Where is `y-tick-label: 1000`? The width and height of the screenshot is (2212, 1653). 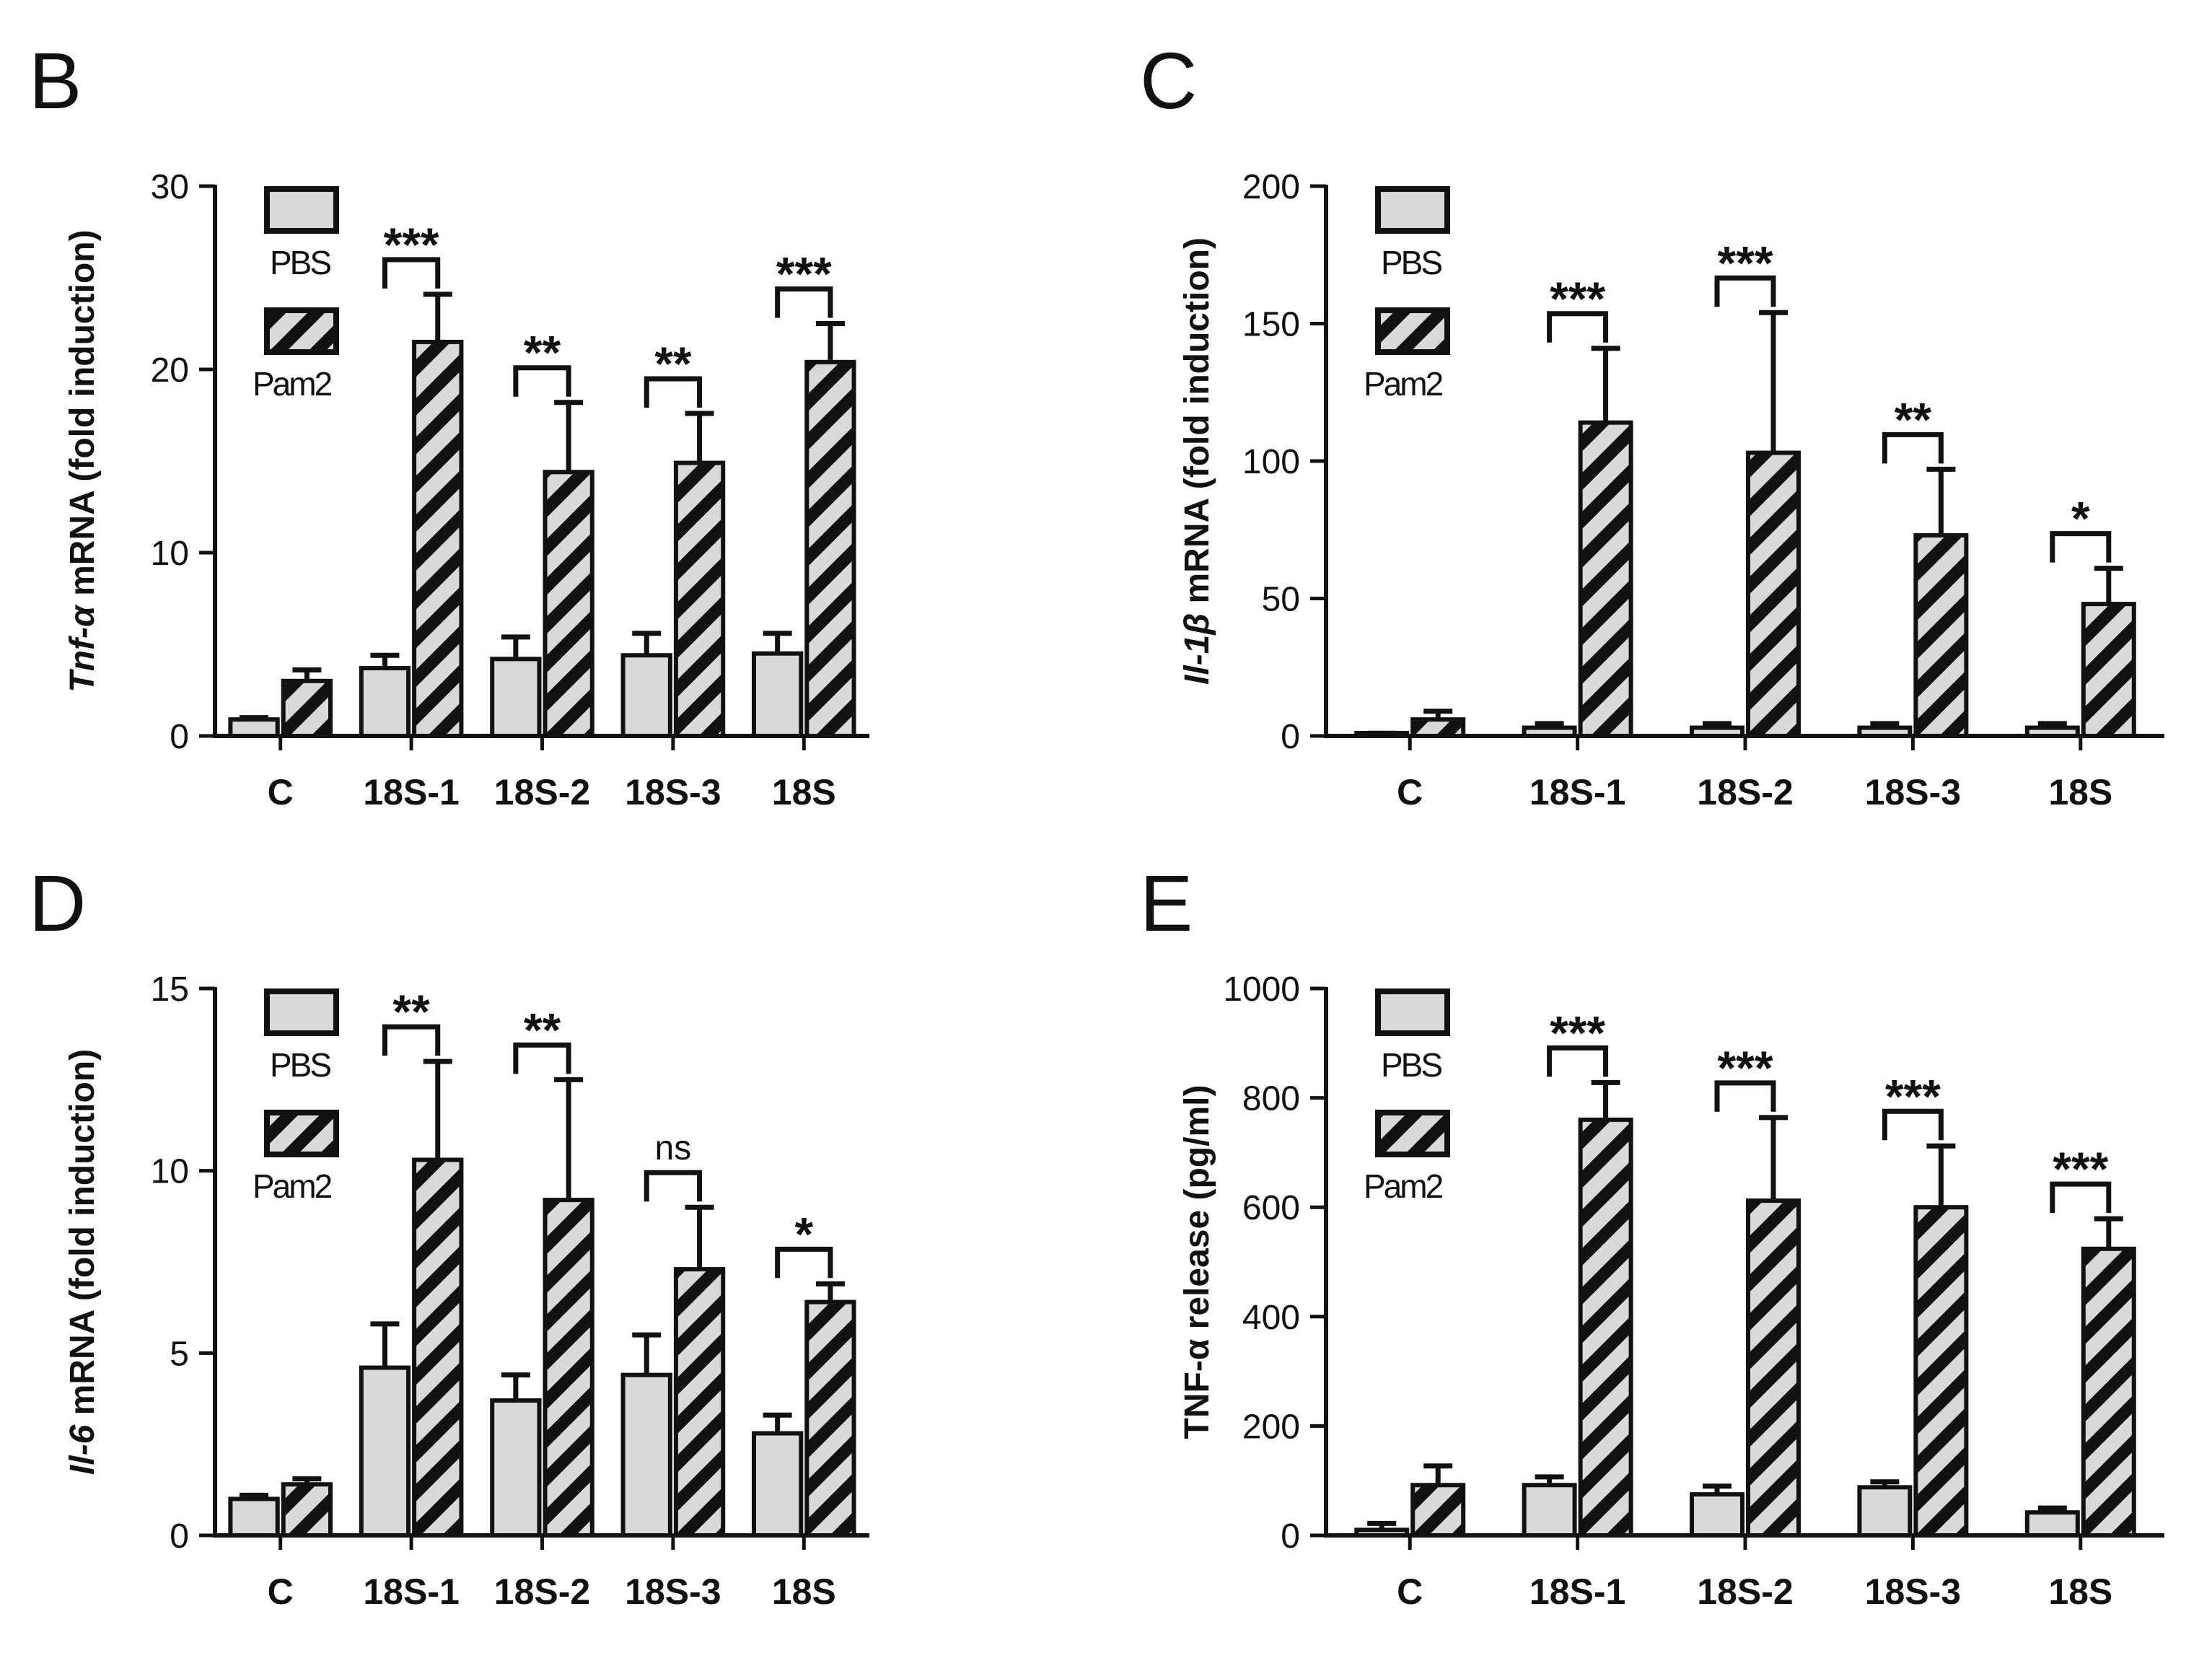
y-tick-label: 1000 is located at coordinates (1261, 989).